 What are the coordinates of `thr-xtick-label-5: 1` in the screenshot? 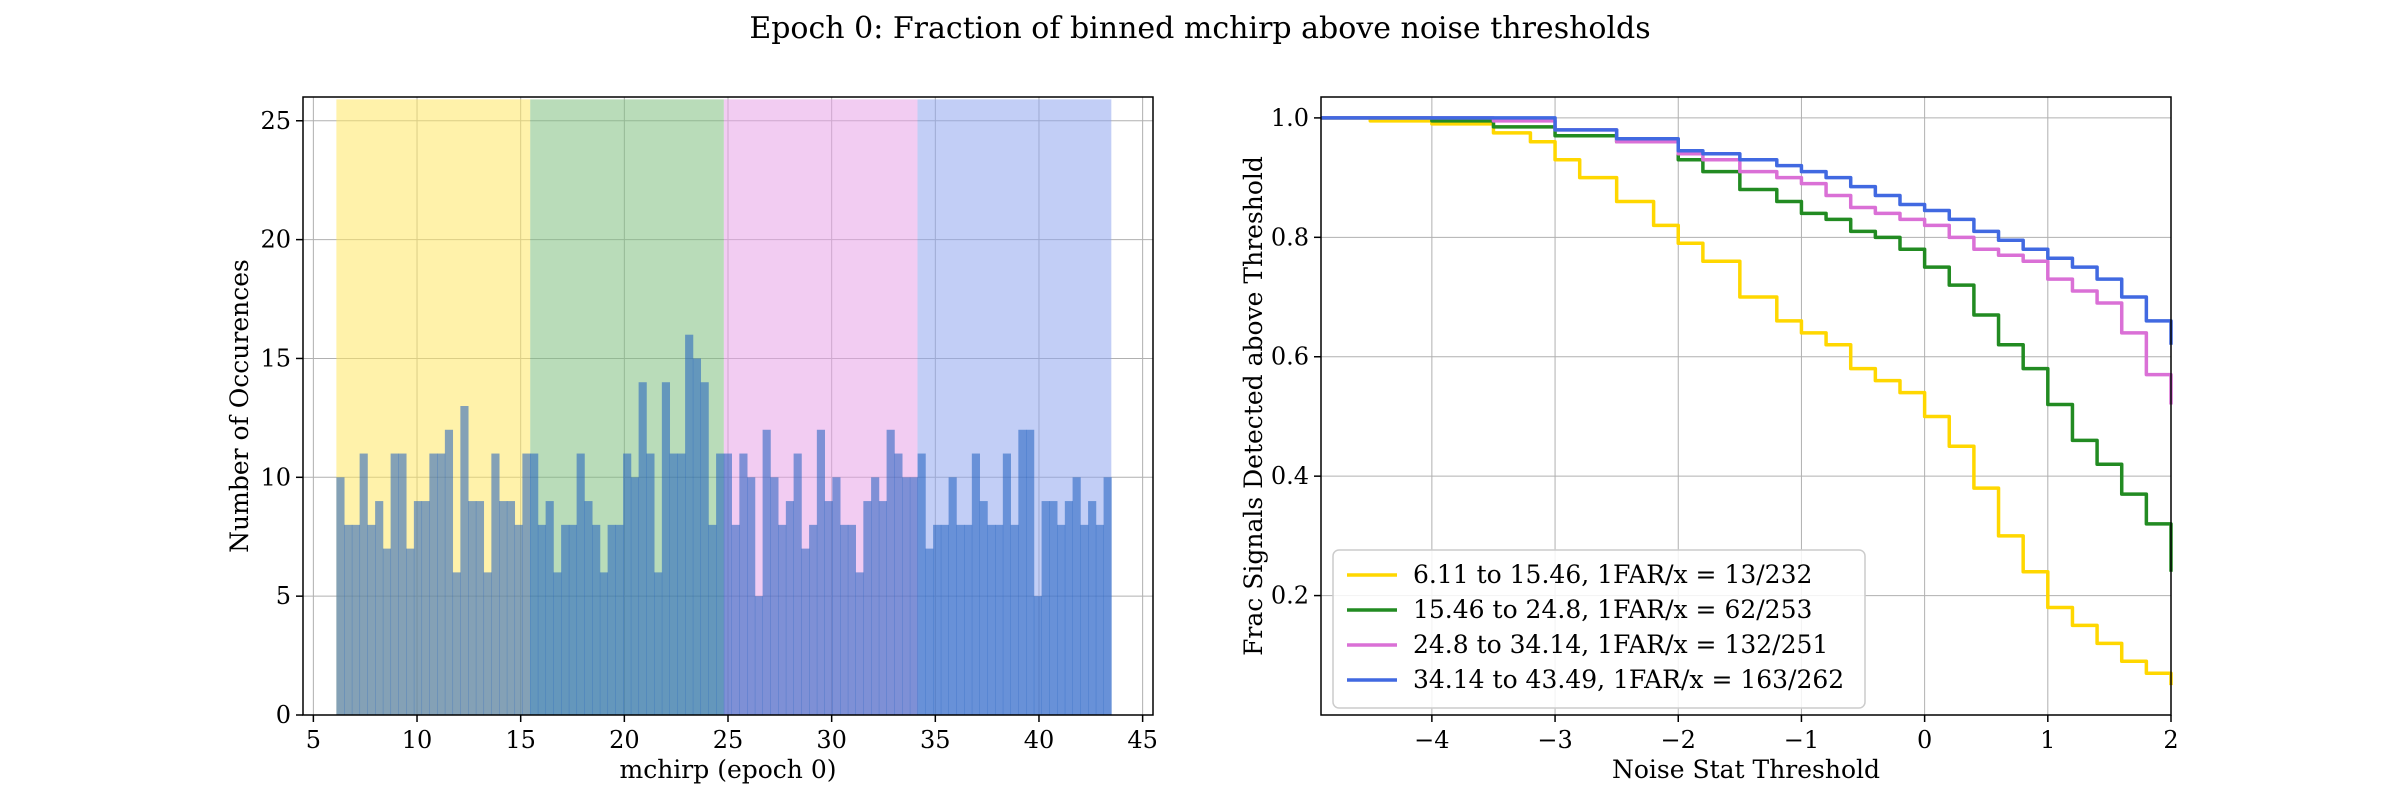 It's located at (2047, 740).